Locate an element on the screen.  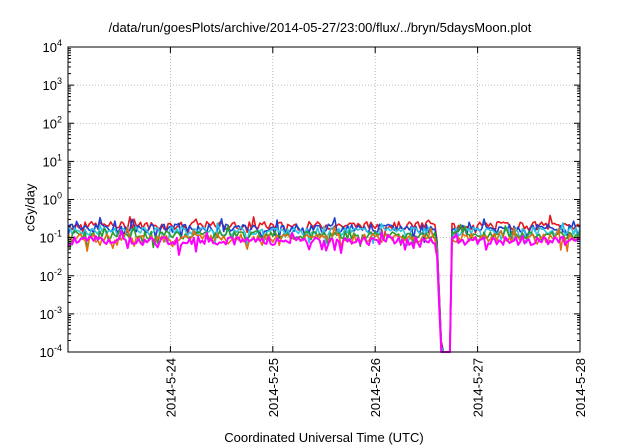
y-tick-label: 10⁰ is located at coordinates (52, 199).